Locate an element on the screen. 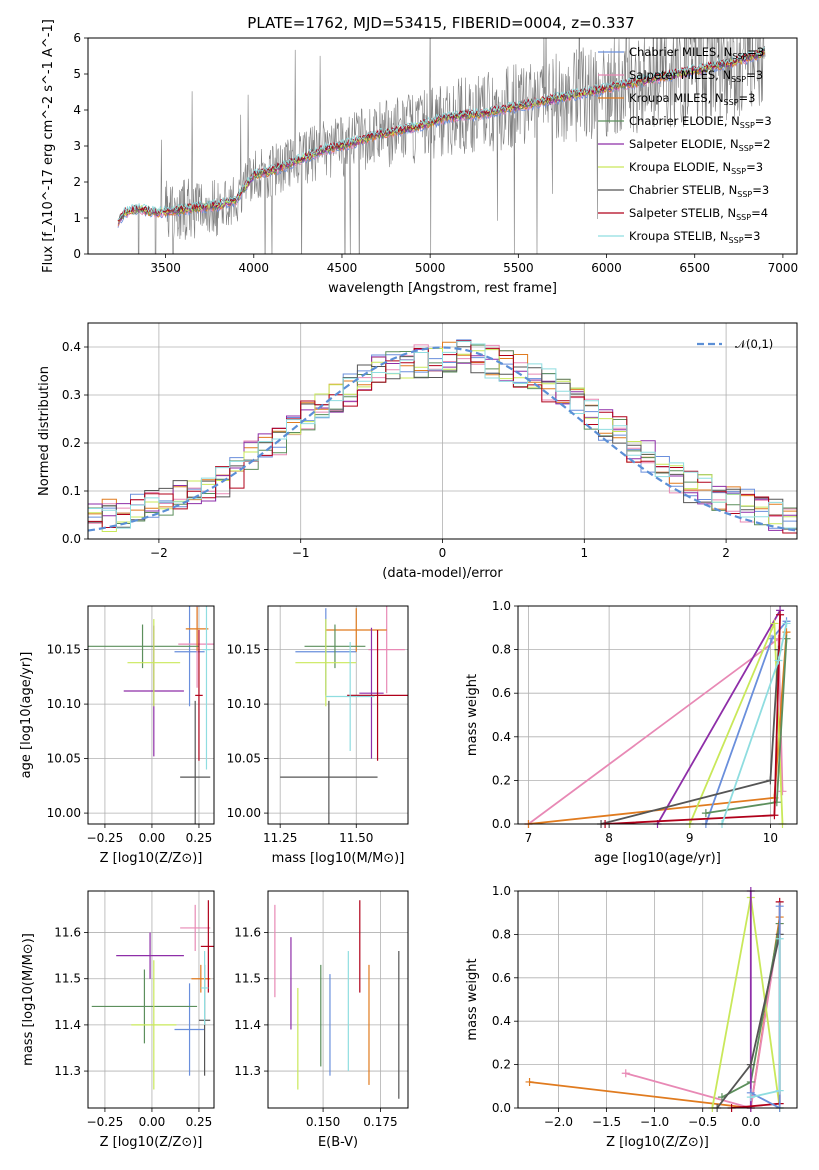 The height and width of the screenshot is (1170, 819). y-tick-label: 10.00 is located at coordinates (64, 813).